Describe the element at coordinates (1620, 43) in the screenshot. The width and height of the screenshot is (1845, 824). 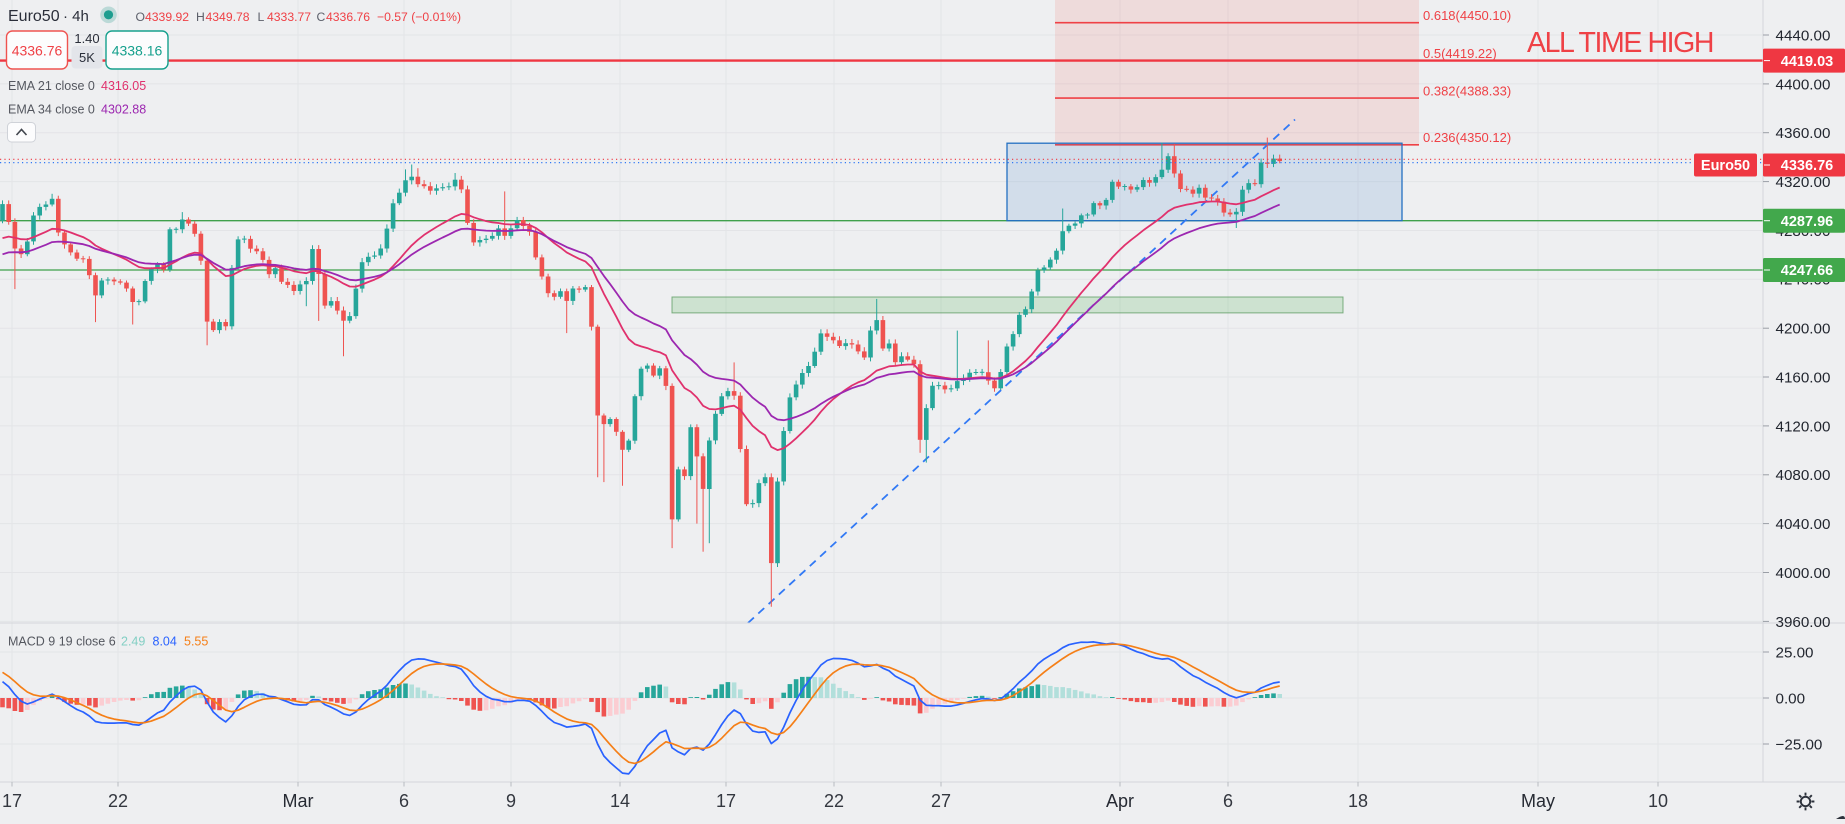
I see `svg-text: ALL TIME HIGH` at that location.